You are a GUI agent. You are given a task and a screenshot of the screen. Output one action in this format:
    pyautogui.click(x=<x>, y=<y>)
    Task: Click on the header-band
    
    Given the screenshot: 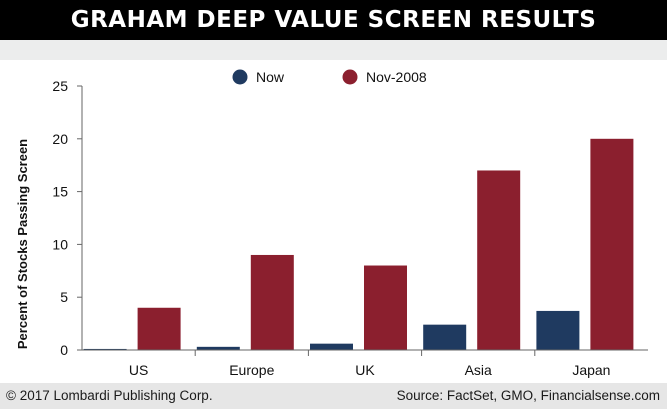 What is the action you would take?
    pyautogui.click(x=333, y=50)
    